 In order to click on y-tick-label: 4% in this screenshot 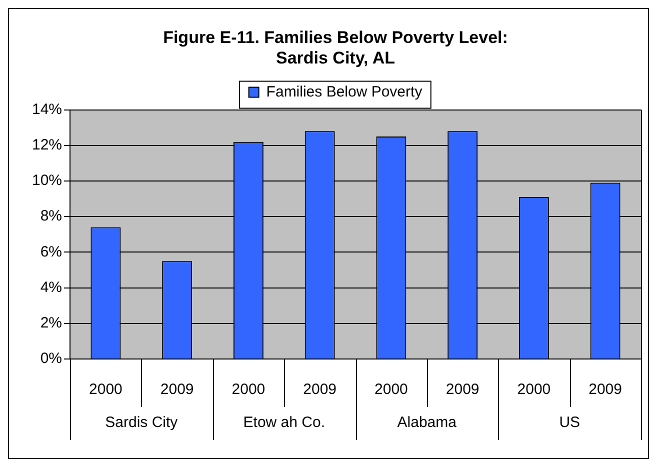, I will do `click(51, 287)`.